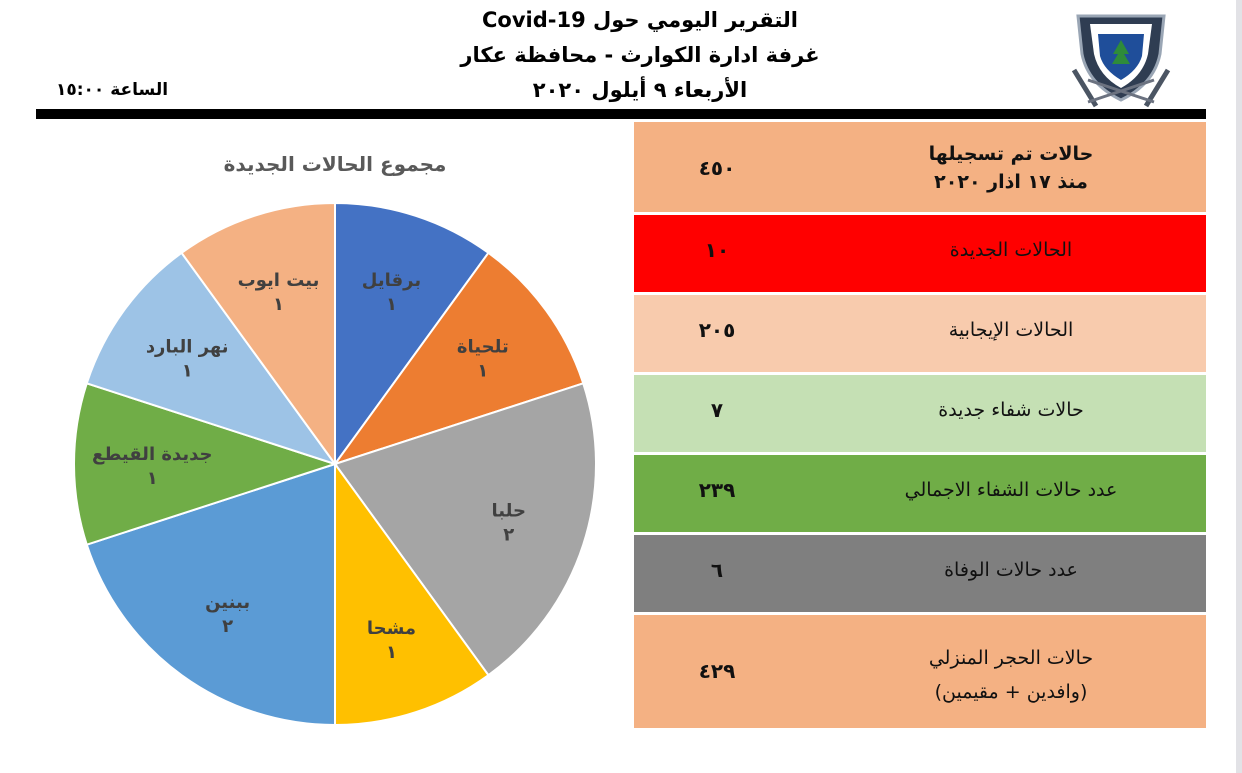  What do you see at coordinates (483, 347) in the screenshot?
I see `slice-name-label: تلحياة` at bounding box center [483, 347].